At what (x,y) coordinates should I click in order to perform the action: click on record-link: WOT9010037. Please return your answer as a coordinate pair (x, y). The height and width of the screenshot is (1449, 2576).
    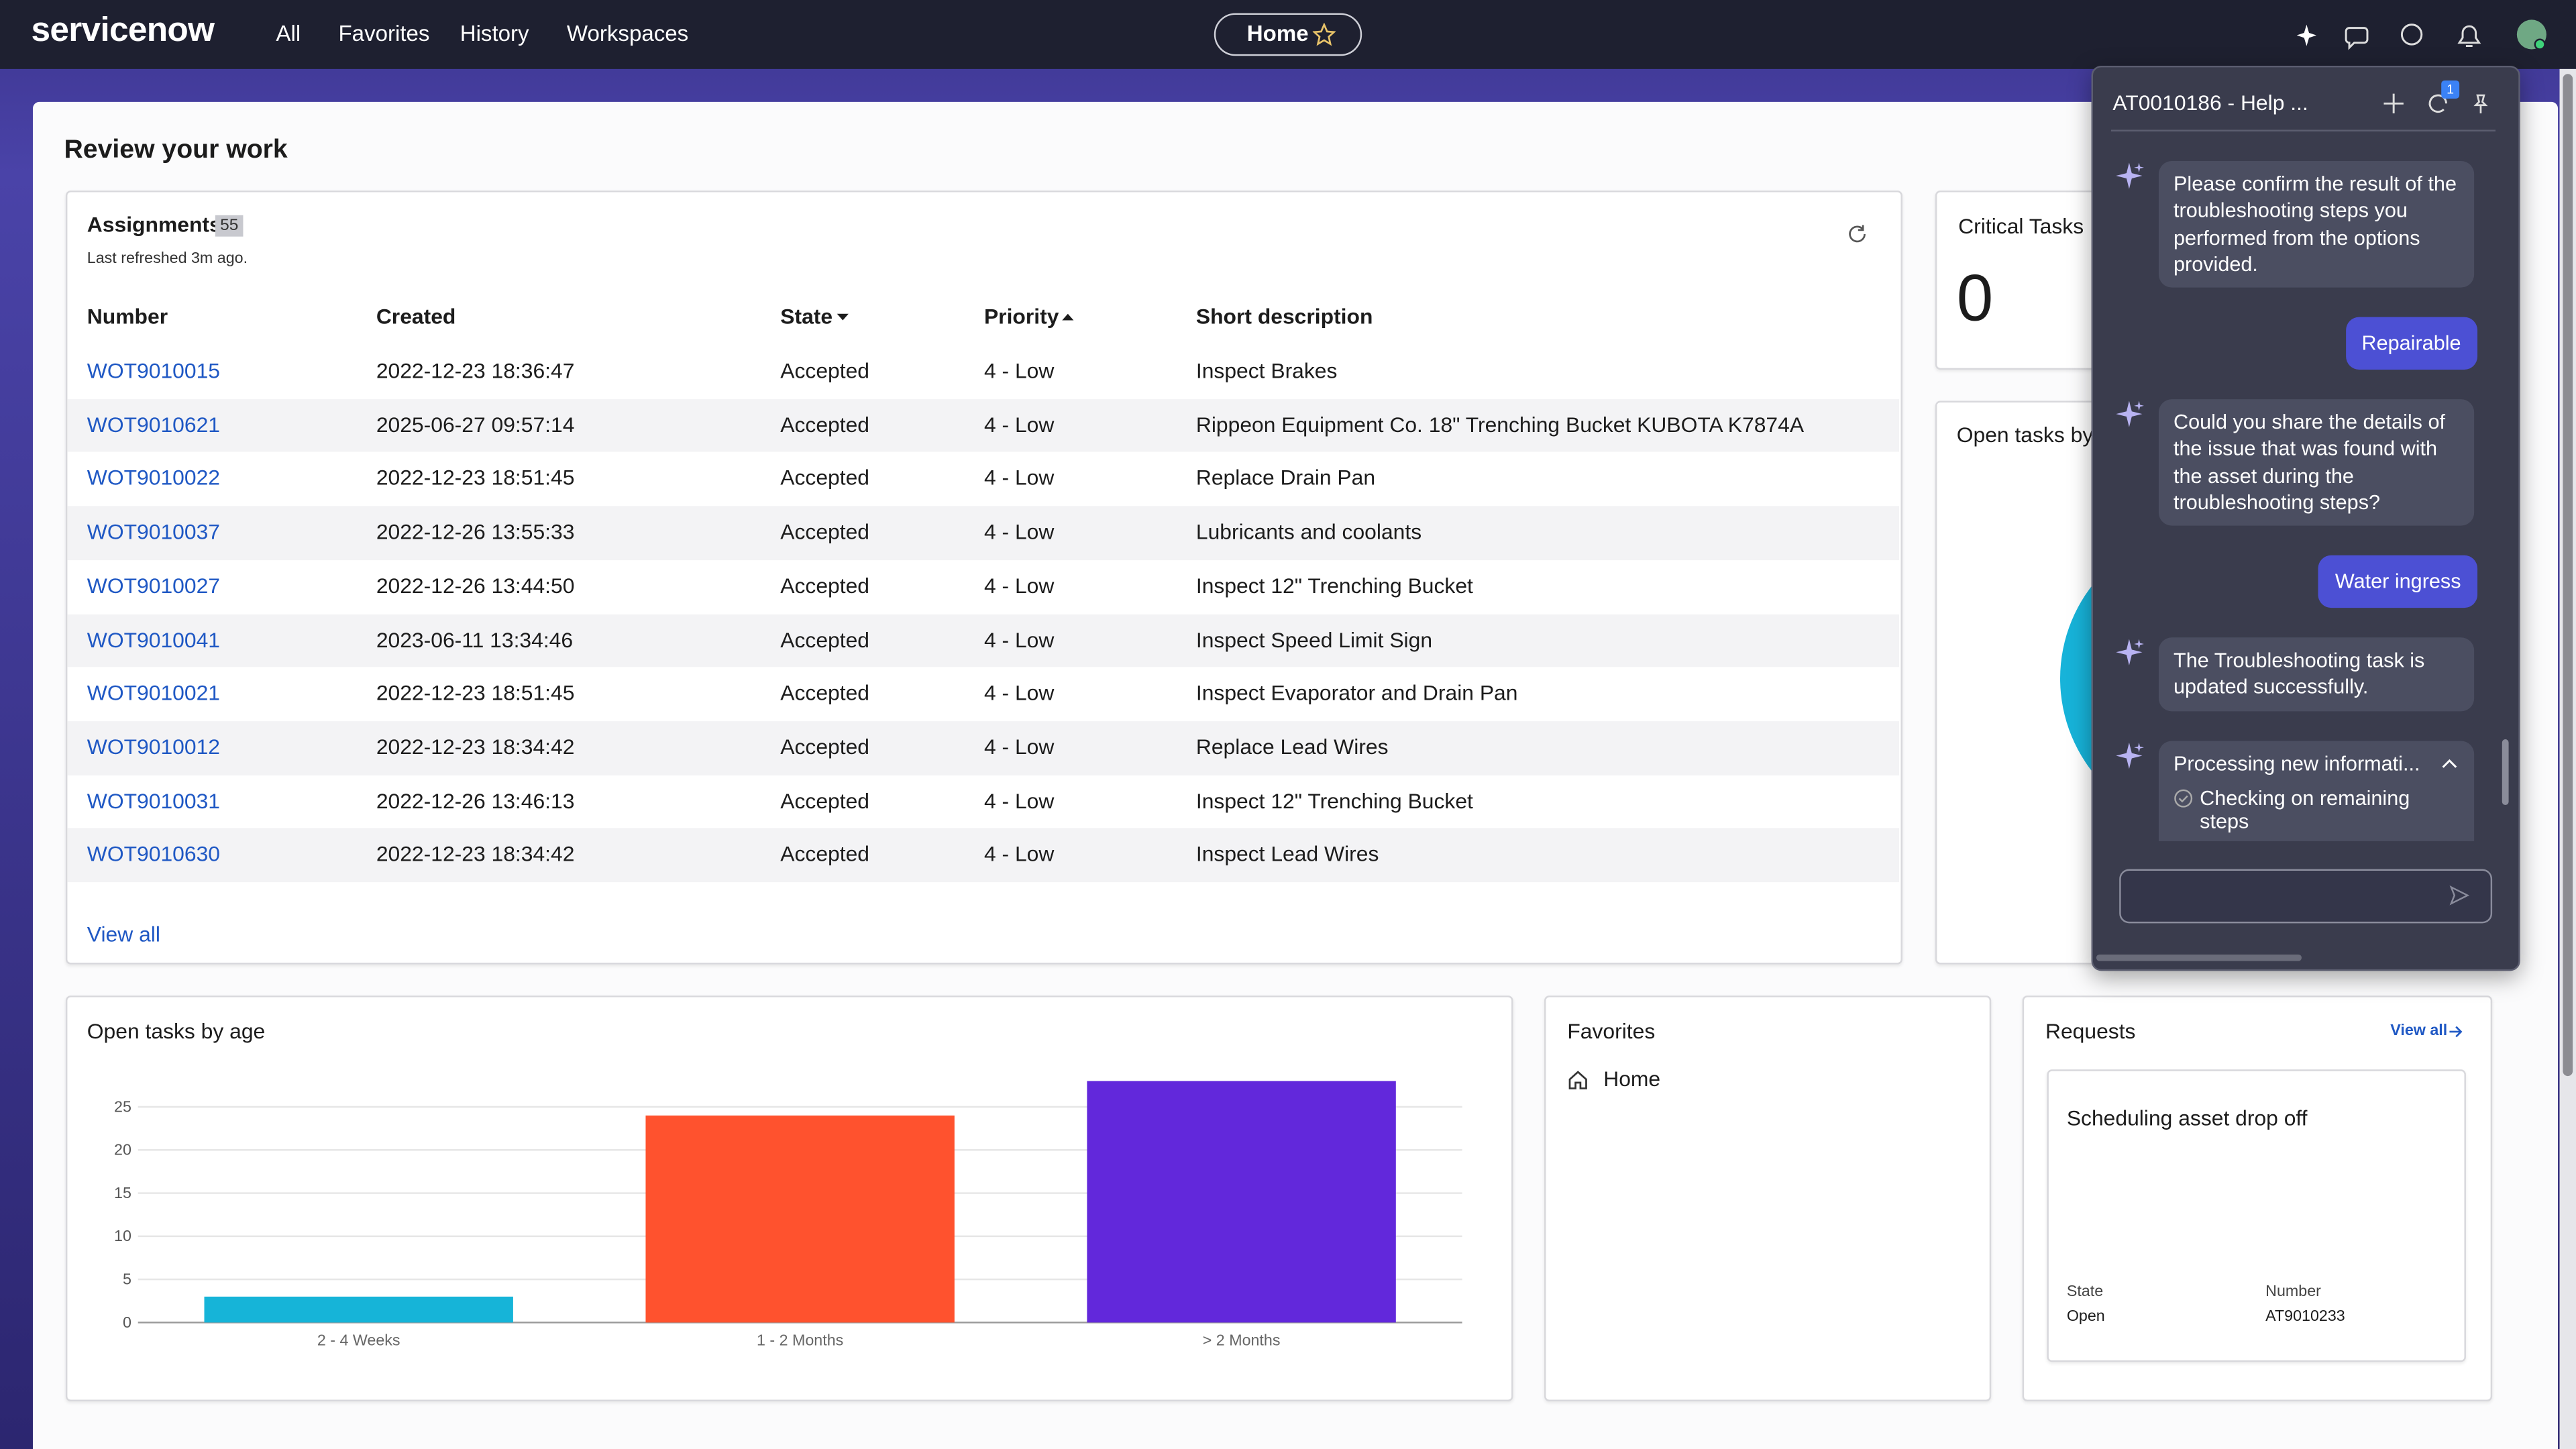
    Looking at the image, I should click on (153, 532).